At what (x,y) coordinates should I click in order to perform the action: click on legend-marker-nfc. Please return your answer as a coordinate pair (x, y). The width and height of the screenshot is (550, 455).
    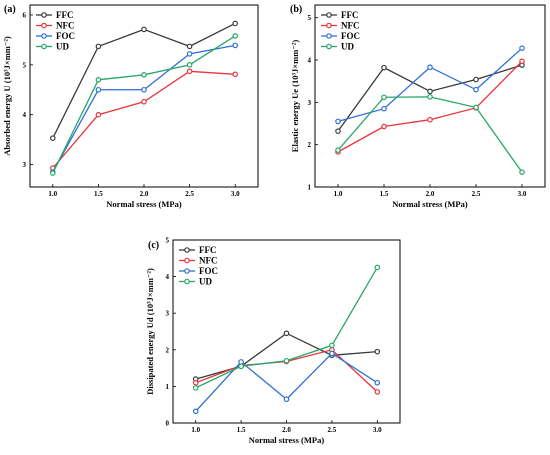
    Looking at the image, I should click on (187, 260).